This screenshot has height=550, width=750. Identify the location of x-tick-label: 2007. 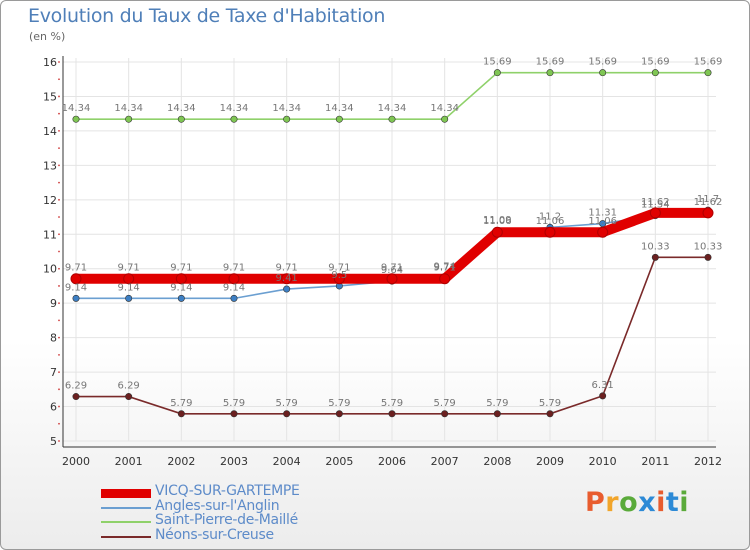
(445, 461).